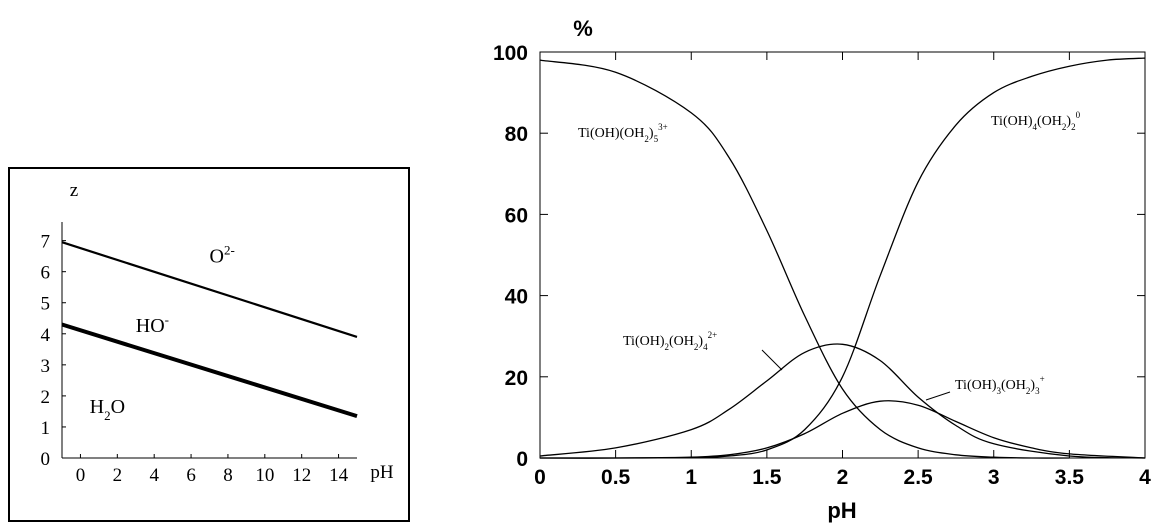 Image resolution: width=1160 pixels, height=525 pixels. Describe the element at coordinates (516, 378) in the screenshot. I see `right-y-tick-label: 20` at that location.